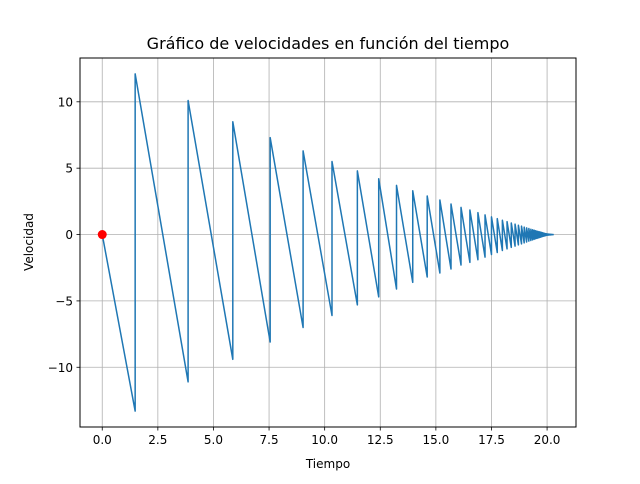 This screenshot has height=484, width=640. I want to click on start-point-marker, so click(102, 235).